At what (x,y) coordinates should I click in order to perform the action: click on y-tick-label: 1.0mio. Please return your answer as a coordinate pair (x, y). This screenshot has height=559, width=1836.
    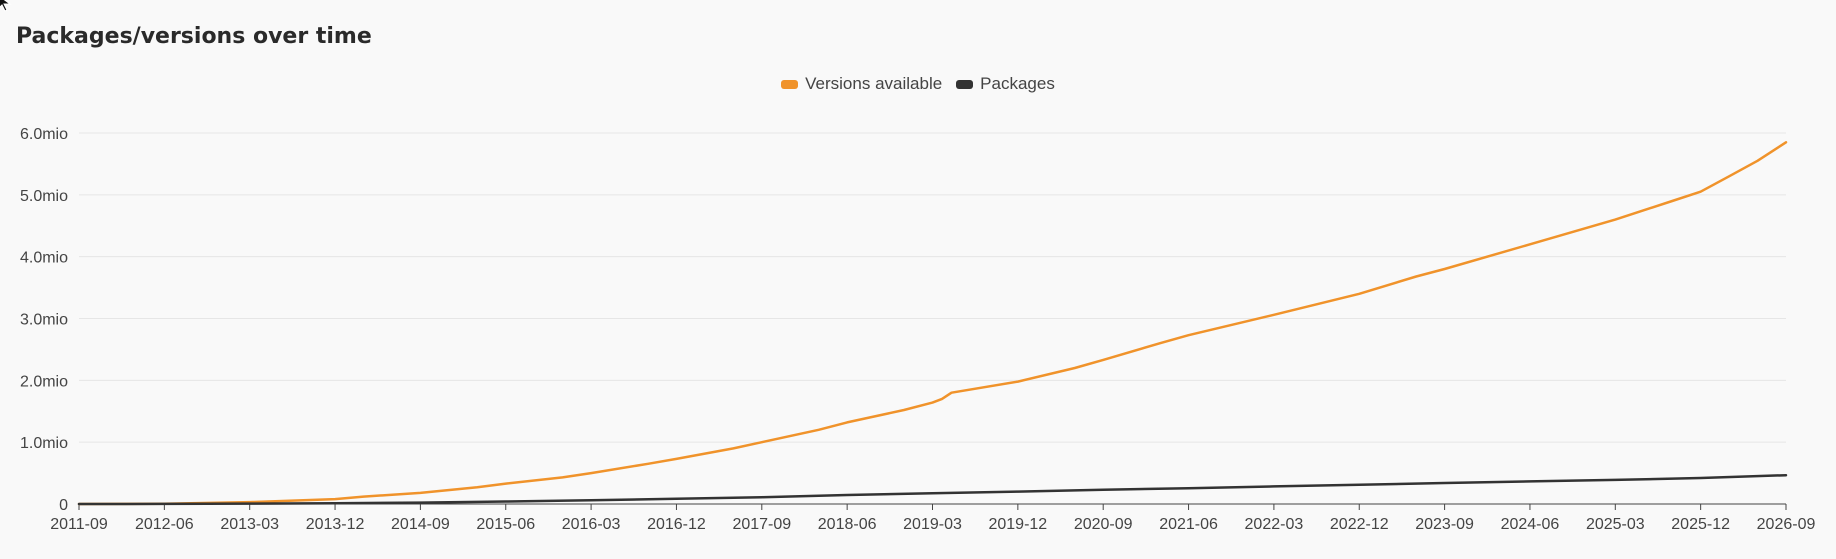
    Looking at the image, I should click on (44, 443).